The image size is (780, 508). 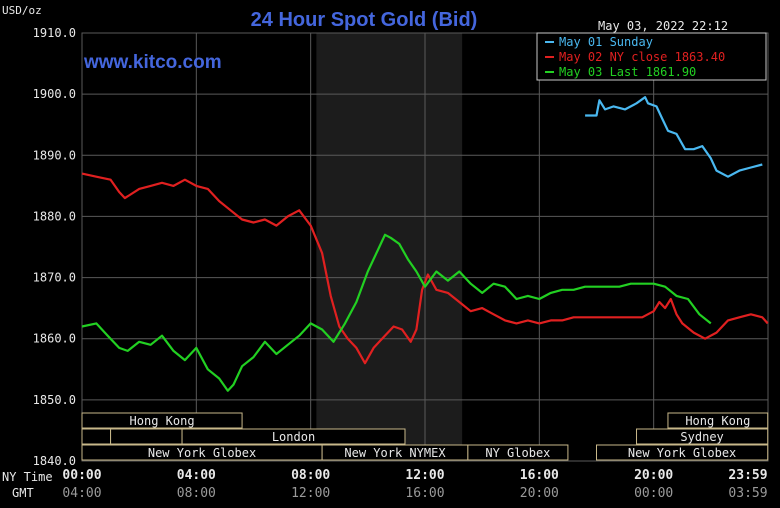 What do you see at coordinates (22, 10) in the screenshot?
I see `units-label: USD/oz` at bounding box center [22, 10].